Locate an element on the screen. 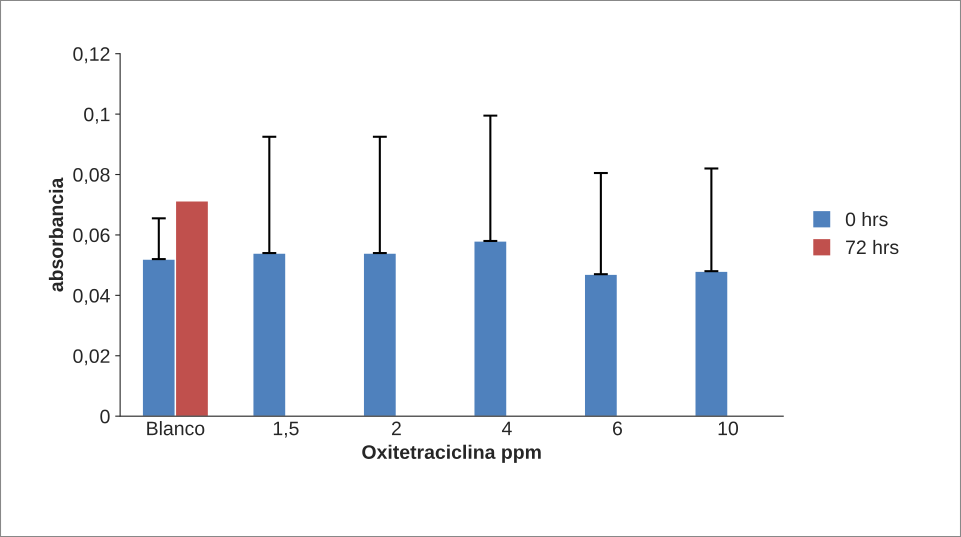 This screenshot has height=537, width=961. y-tick-label: 0,06 is located at coordinates (91, 236).